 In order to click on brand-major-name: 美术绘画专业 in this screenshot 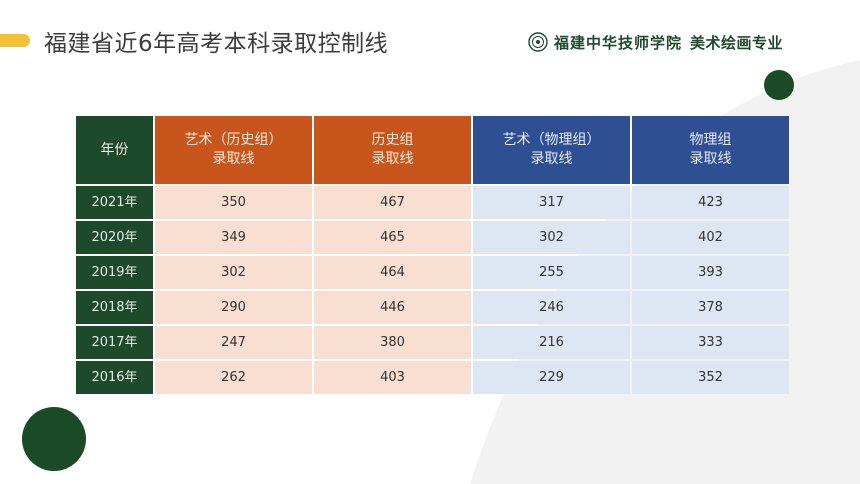, I will do `click(737, 42)`.